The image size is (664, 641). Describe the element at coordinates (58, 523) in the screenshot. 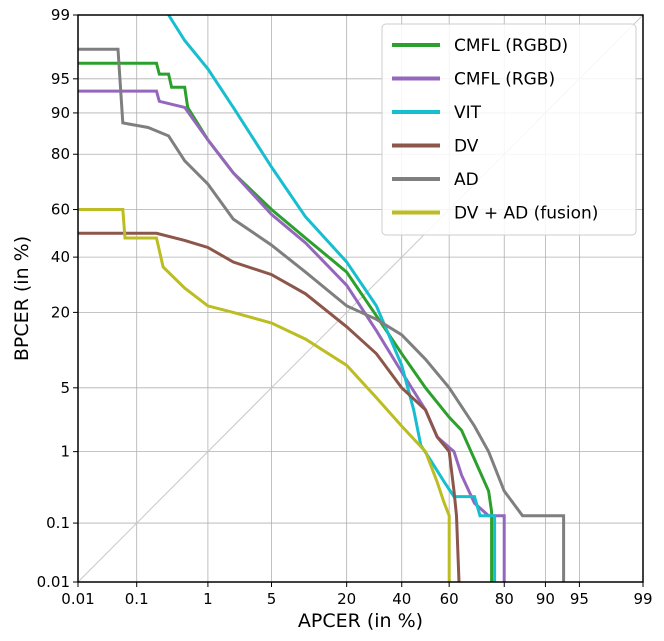

I see `y-tick-label: 0.1` at that location.